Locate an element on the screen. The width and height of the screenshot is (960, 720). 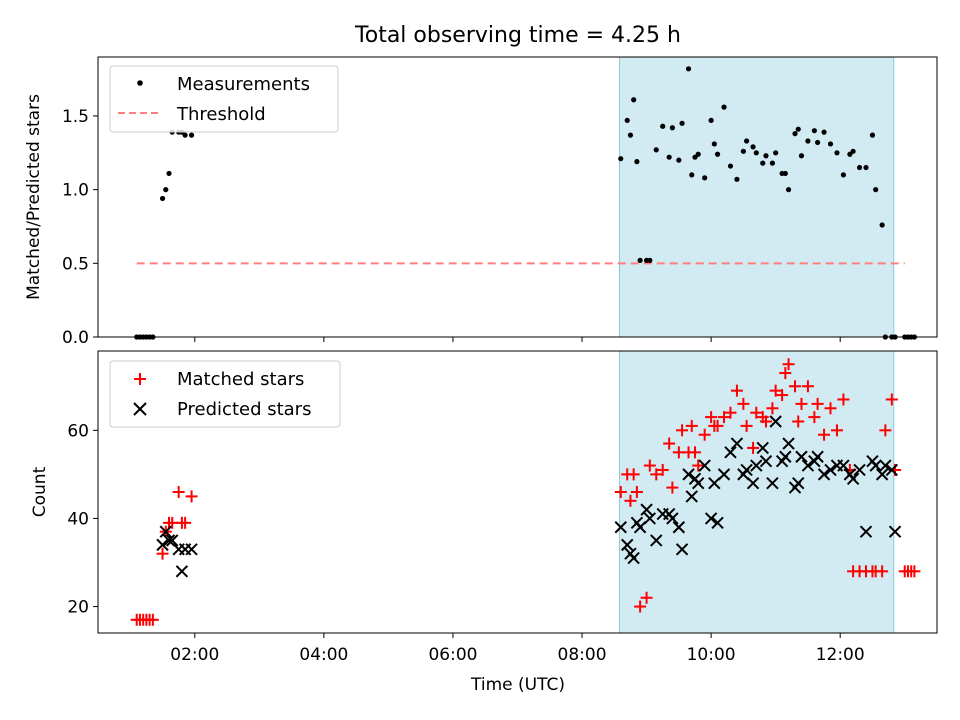
top-highlight-band-layer is located at coordinates (756, 197).